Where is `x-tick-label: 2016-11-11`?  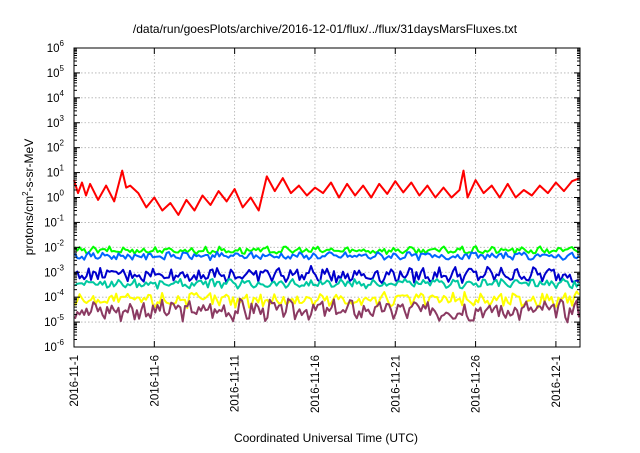
x-tick-label: 2016-11-11 is located at coordinates (236, 383).